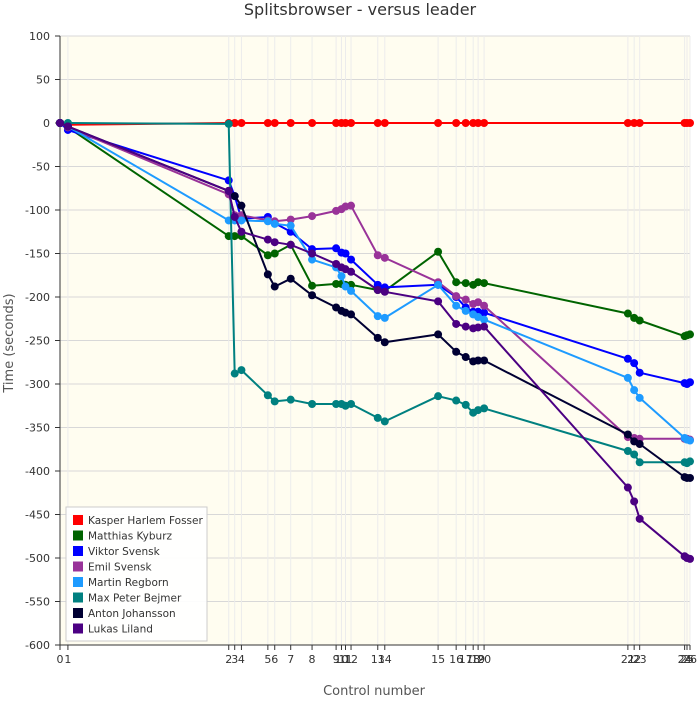  Describe the element at coordinates (43, 80) in the screenshot. I see `y-tick-label: 50` at that location.